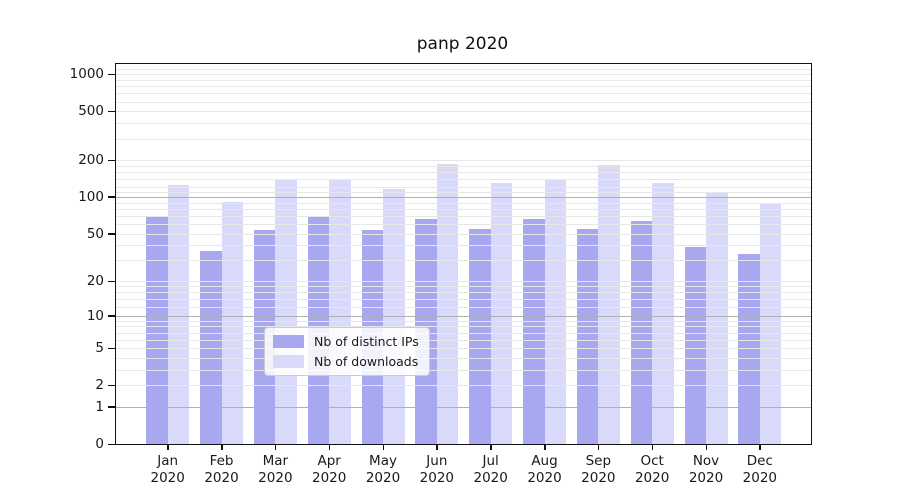 The image size is (900, 500). Describe the element at coordinates (717, 318) in the screenshot. I see `bar-downloads-nov` at that location.